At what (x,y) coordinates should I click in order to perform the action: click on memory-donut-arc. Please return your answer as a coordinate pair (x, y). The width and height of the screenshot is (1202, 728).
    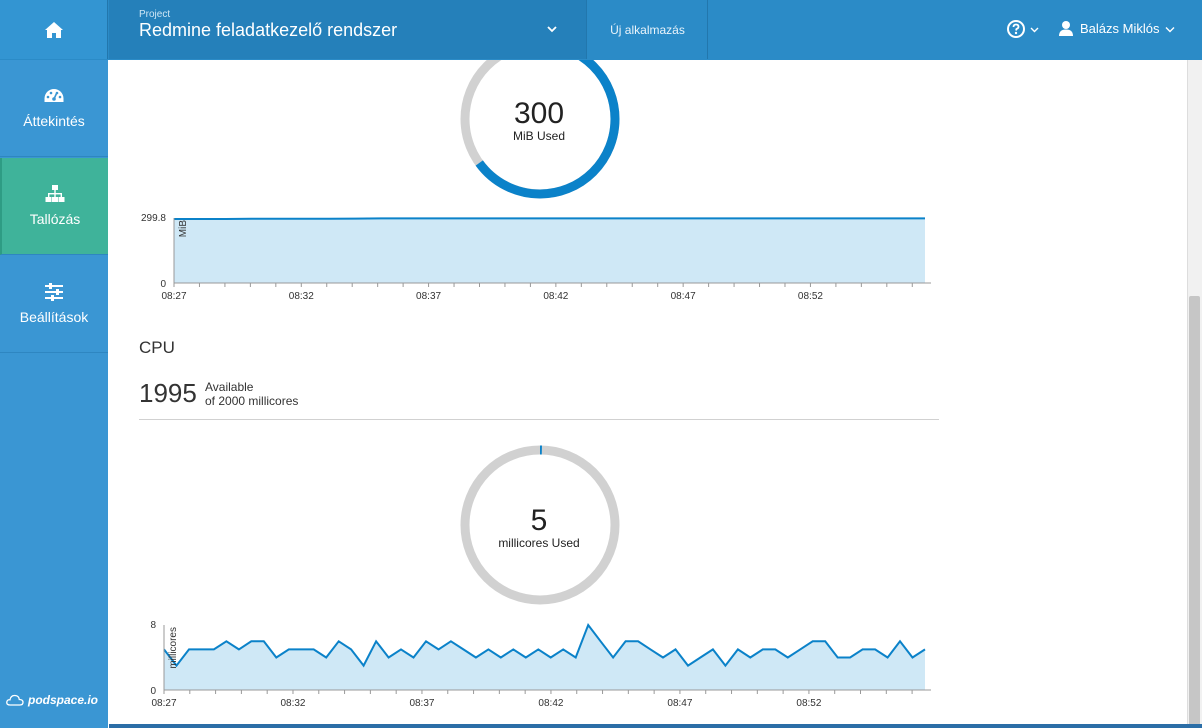
    Looking at the image, I should click on (540, 129).